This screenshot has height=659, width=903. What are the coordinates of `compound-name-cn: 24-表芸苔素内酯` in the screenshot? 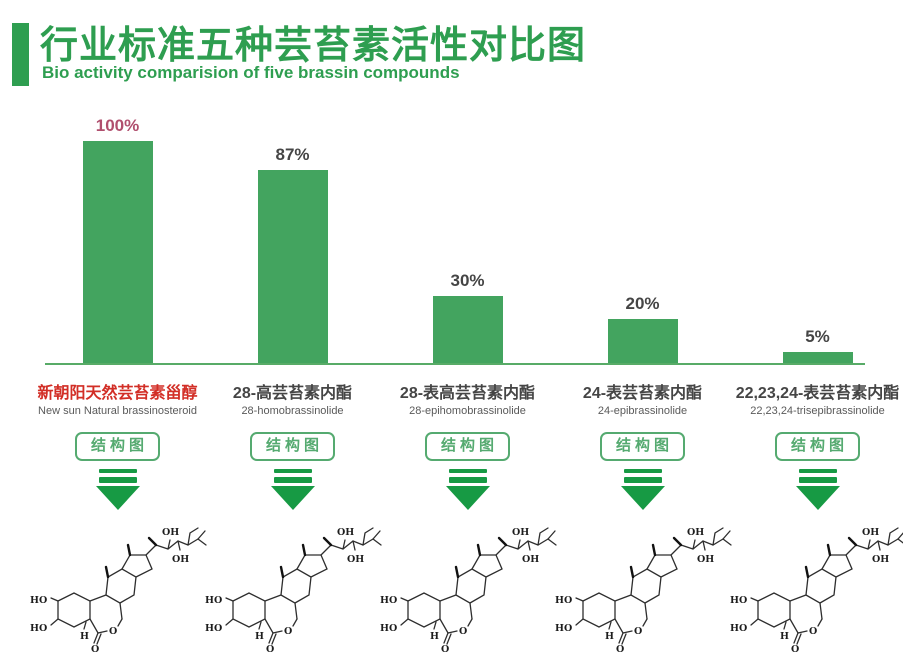 It's located at (642, 393).